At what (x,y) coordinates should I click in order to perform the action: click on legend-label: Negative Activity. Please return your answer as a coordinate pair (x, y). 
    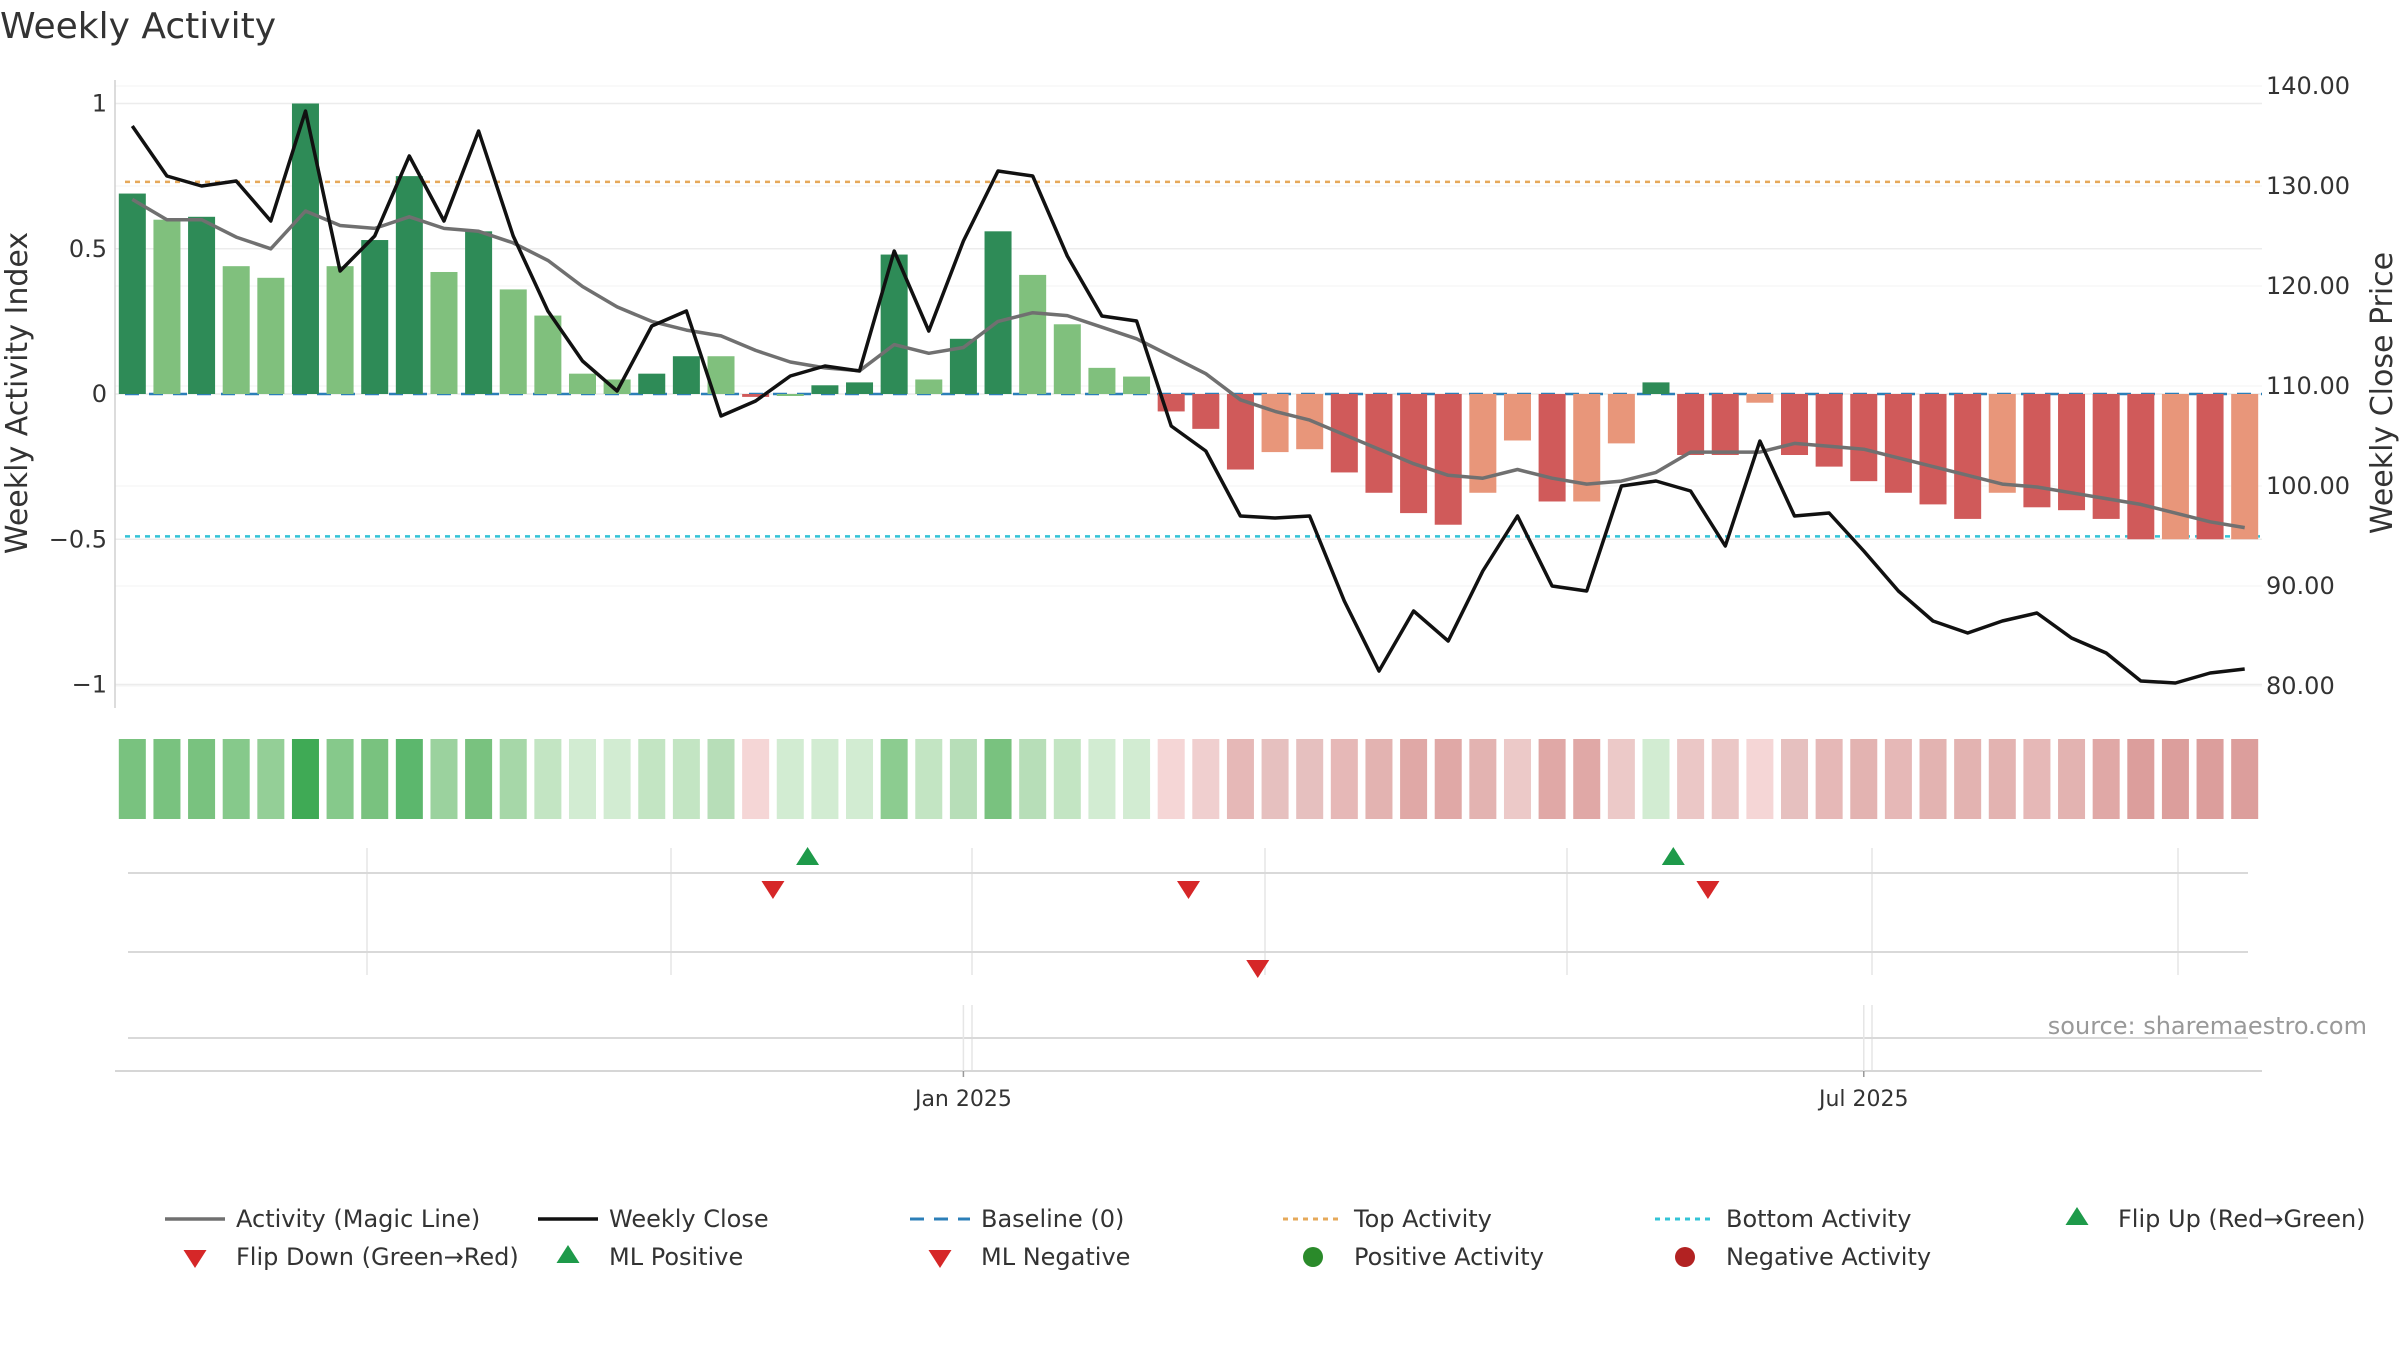
    Looking at the image, I should click on (1828, 1257).